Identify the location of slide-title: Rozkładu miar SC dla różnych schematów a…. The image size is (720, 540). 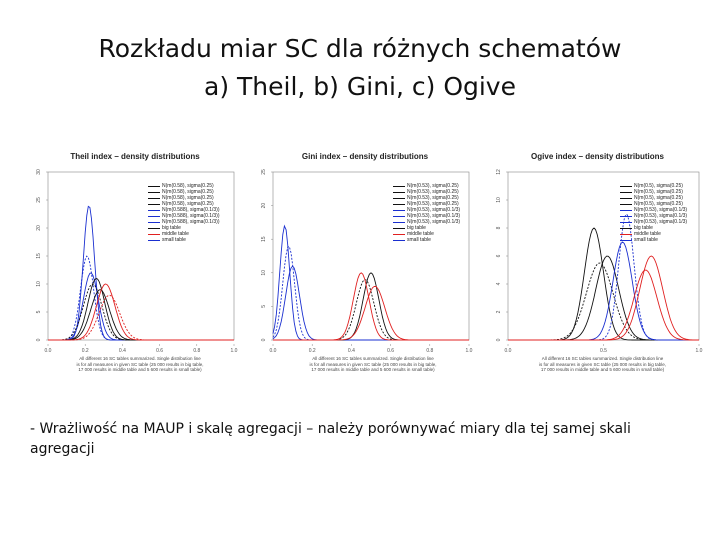
(360, 68).